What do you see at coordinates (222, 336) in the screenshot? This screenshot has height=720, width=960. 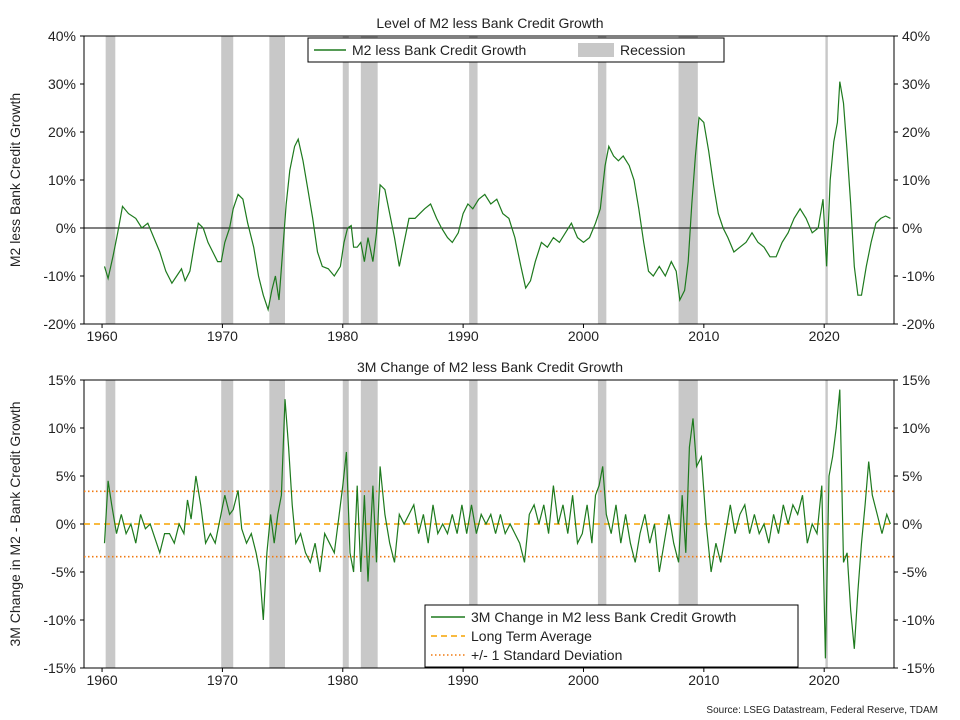 I see `top-xtick-label: 1970` at bounding box center [222, 336].